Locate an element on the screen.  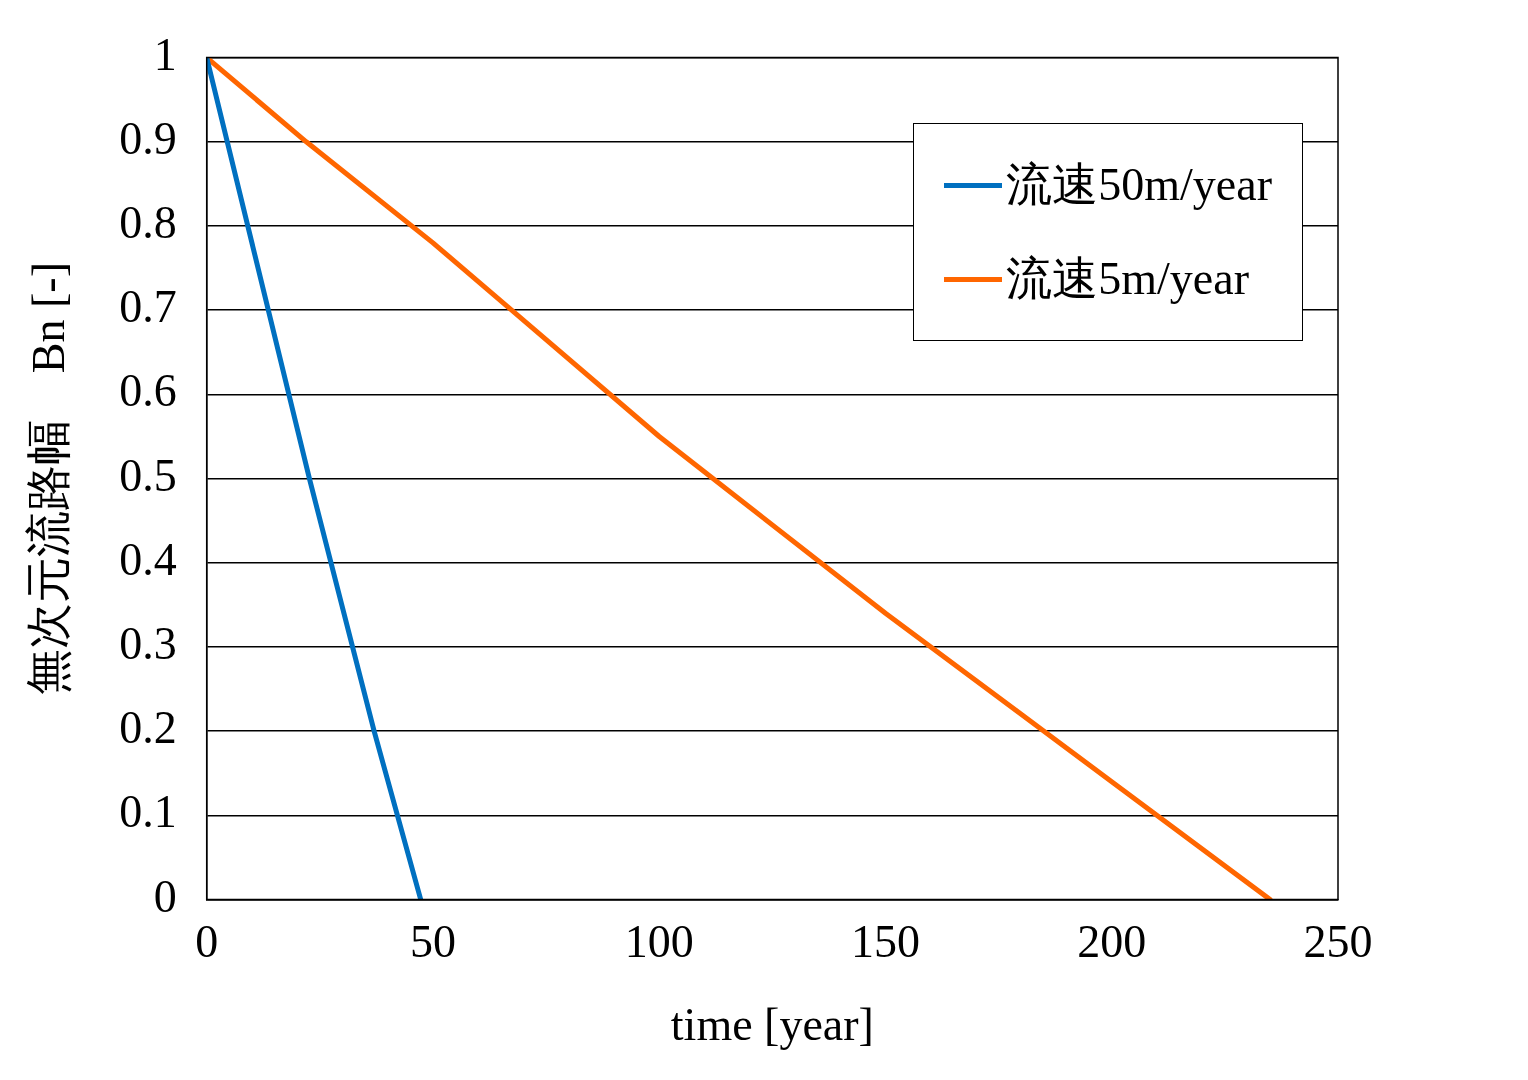
y-tick-label: 0.1 is located at coordinates (148, 812).